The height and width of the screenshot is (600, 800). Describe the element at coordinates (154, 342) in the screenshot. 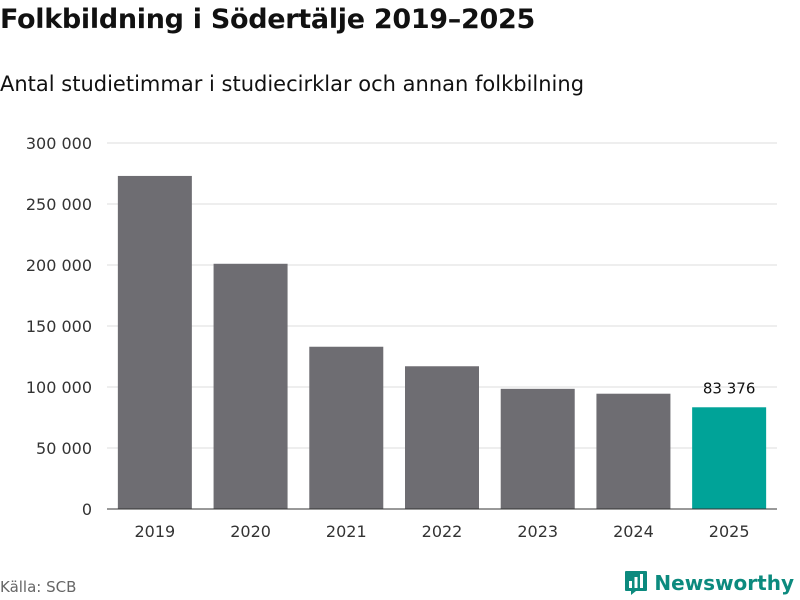

I see `bar-2019` at that location.